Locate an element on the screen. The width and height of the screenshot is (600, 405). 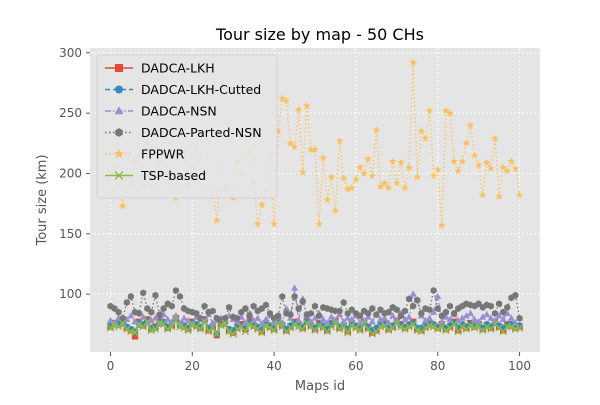
y-tick-label: 250 is located at coordinates (70, 113).